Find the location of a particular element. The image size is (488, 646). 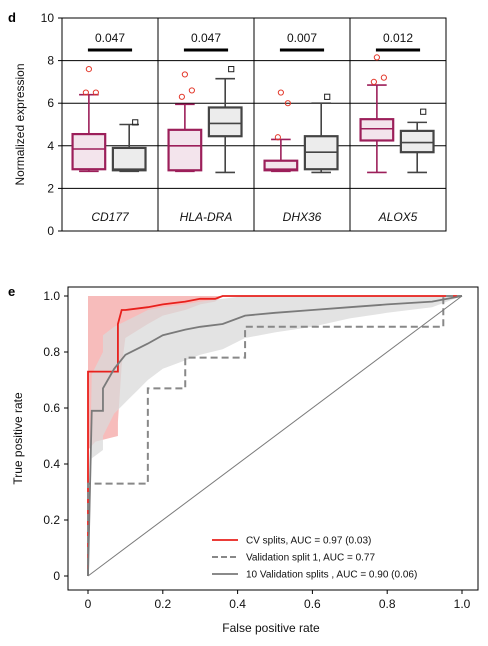

legend-entry: Validation split 1, AUC = 0.77 is located at coordinates (310, 558).